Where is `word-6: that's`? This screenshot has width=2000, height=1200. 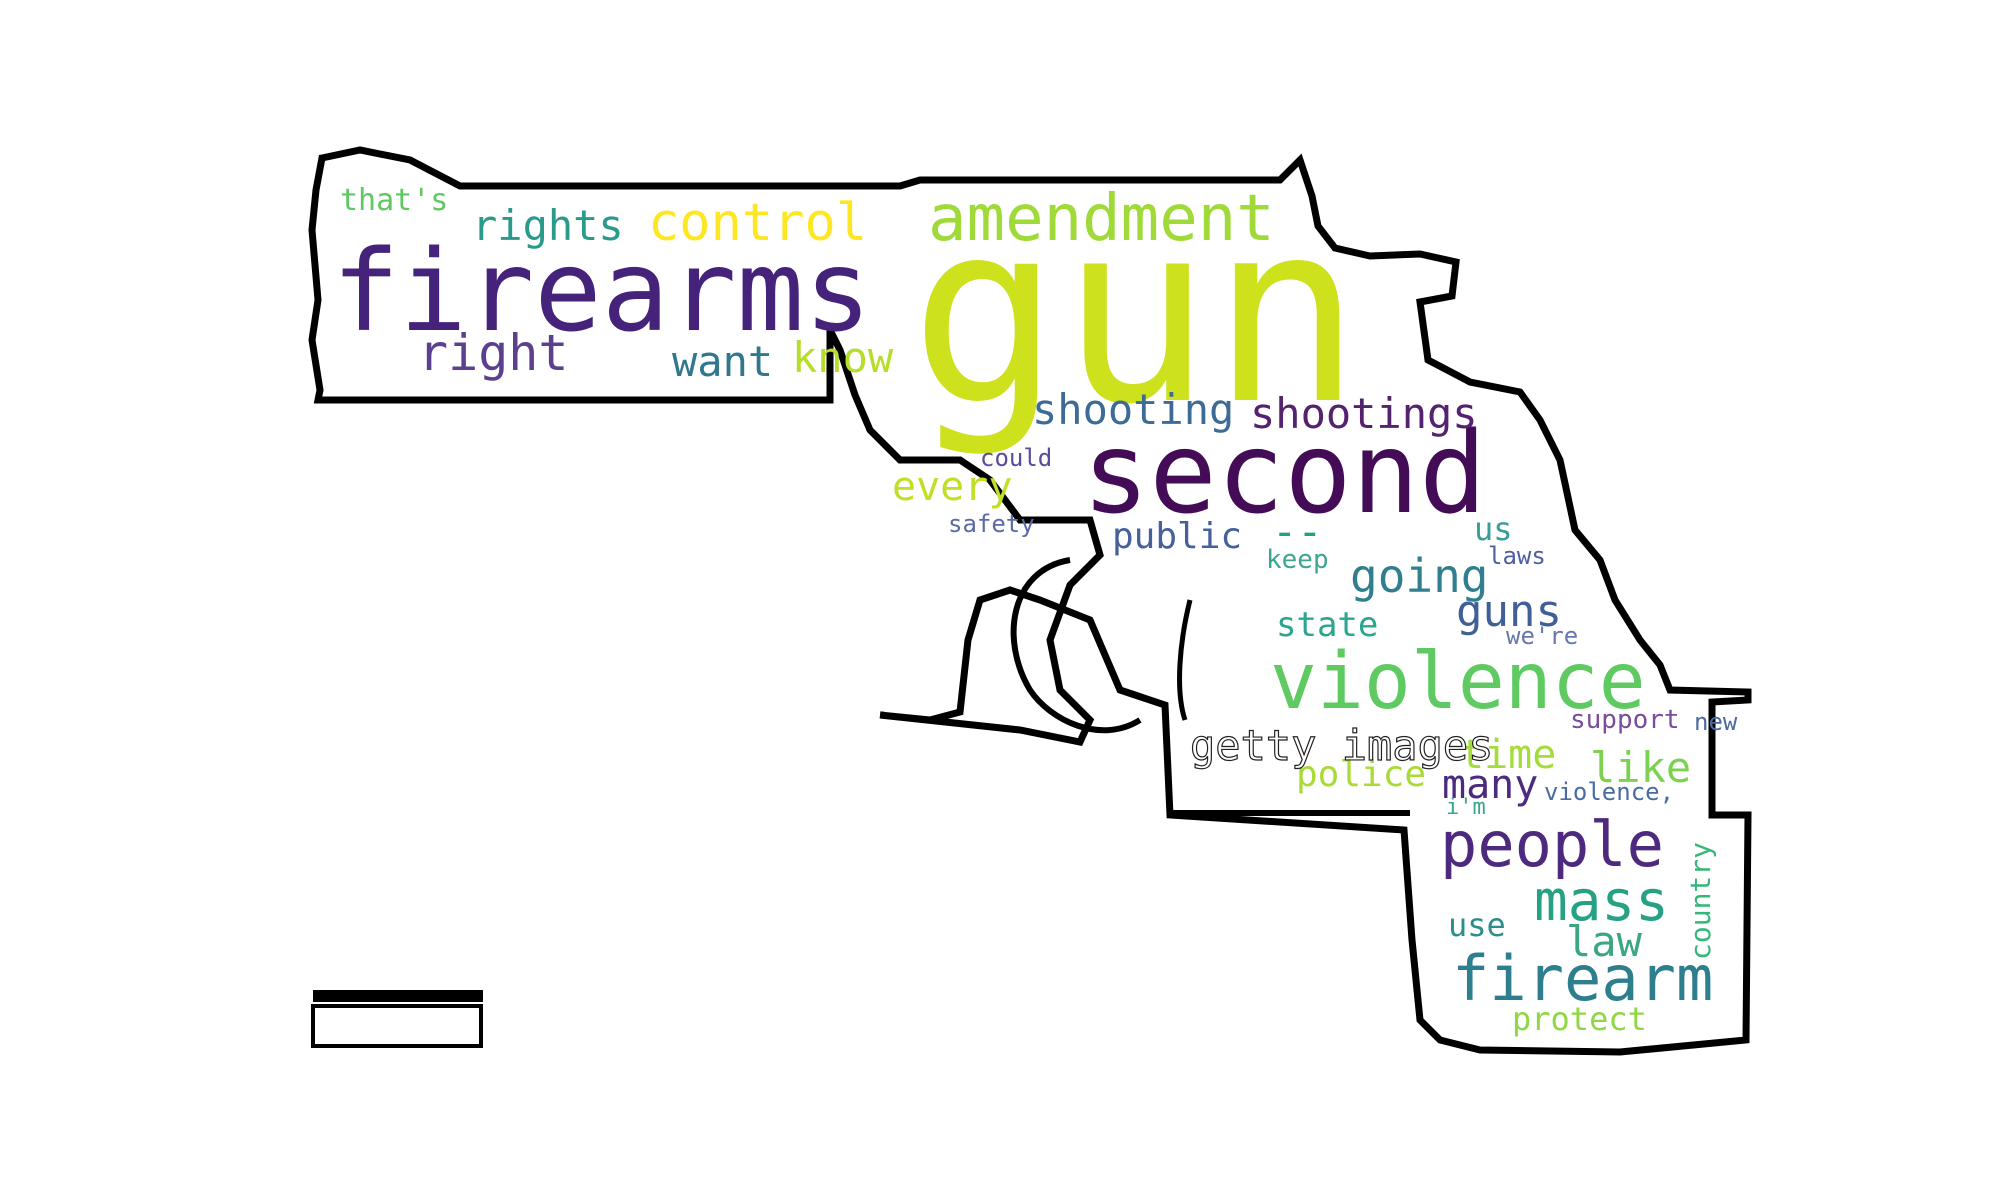 word-6: that's is located at coordinates (394, 200).